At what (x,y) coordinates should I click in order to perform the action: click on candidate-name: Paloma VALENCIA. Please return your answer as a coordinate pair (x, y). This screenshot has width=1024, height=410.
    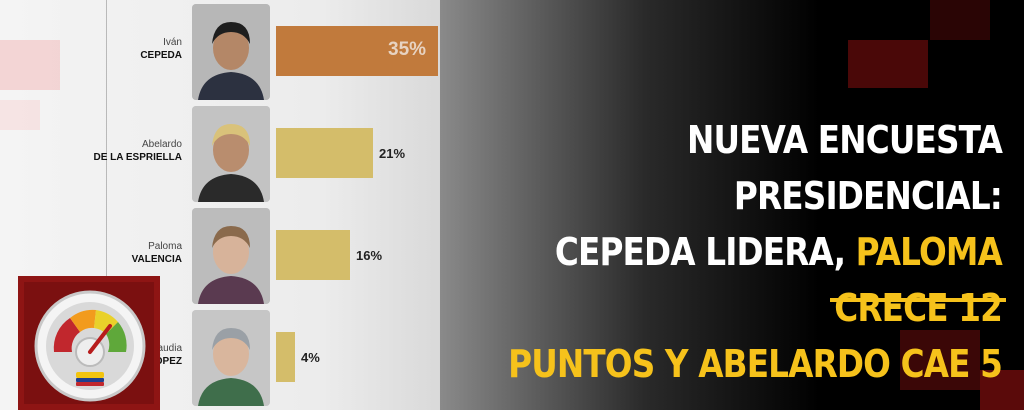
    Looking at the image, I should click on (157, 253).